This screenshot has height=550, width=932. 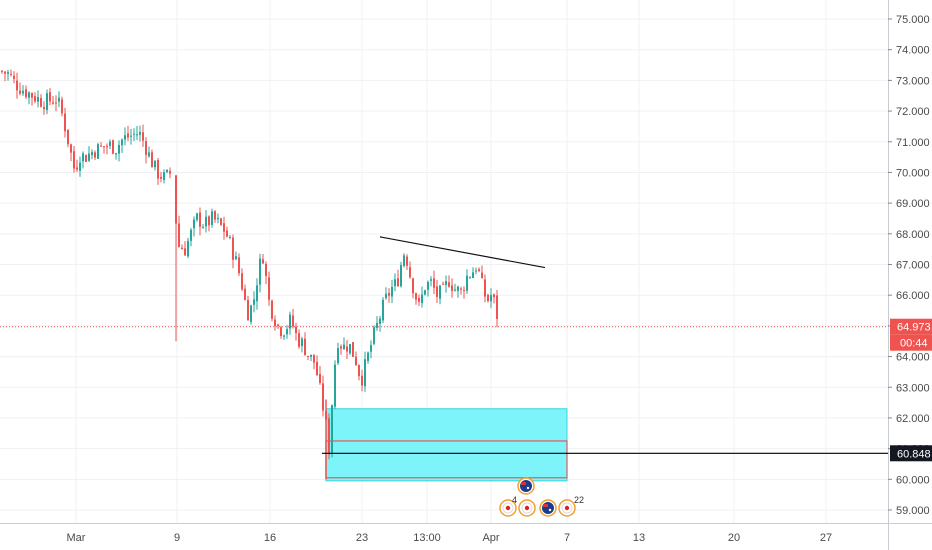 I want to click on event-count-label: 2, so click(x=576, y=500).